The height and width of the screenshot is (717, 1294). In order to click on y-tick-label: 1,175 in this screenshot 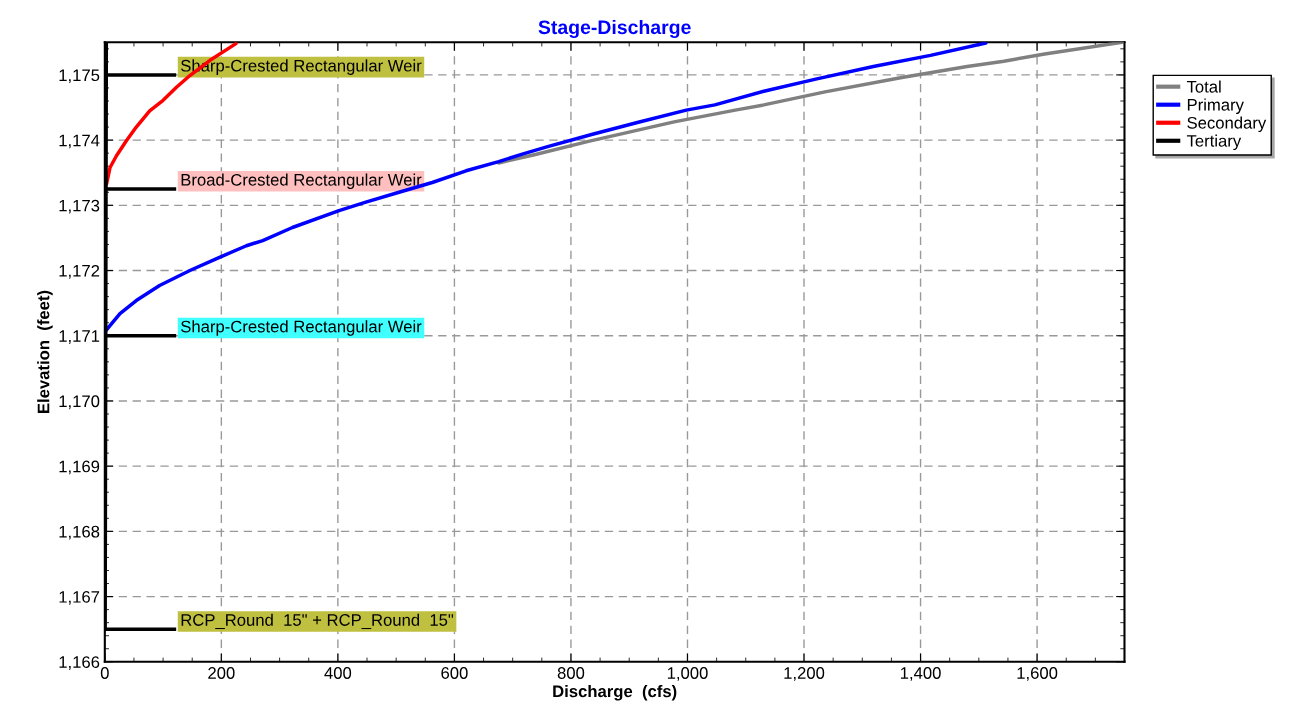, I will do `click(79, 76)`.